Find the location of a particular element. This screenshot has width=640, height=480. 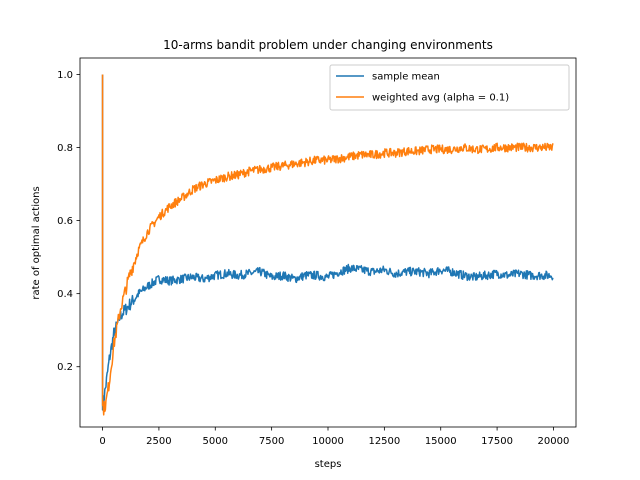

x-tick-label: 0 is located at coordinates (102, 441).